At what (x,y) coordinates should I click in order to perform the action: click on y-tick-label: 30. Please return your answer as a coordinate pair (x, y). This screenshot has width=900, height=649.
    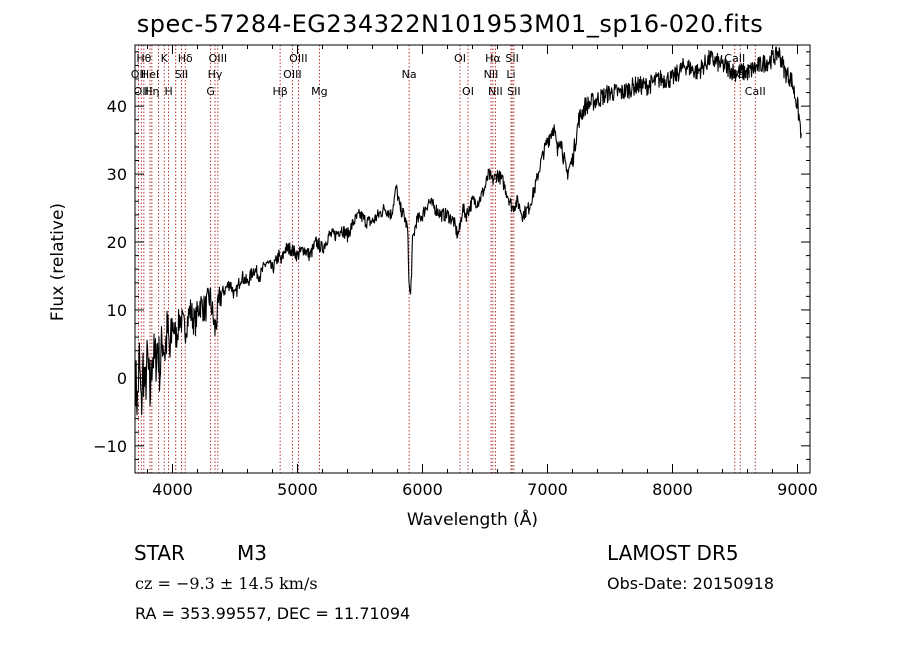
    Looking at the image, I should click on (117, 174).